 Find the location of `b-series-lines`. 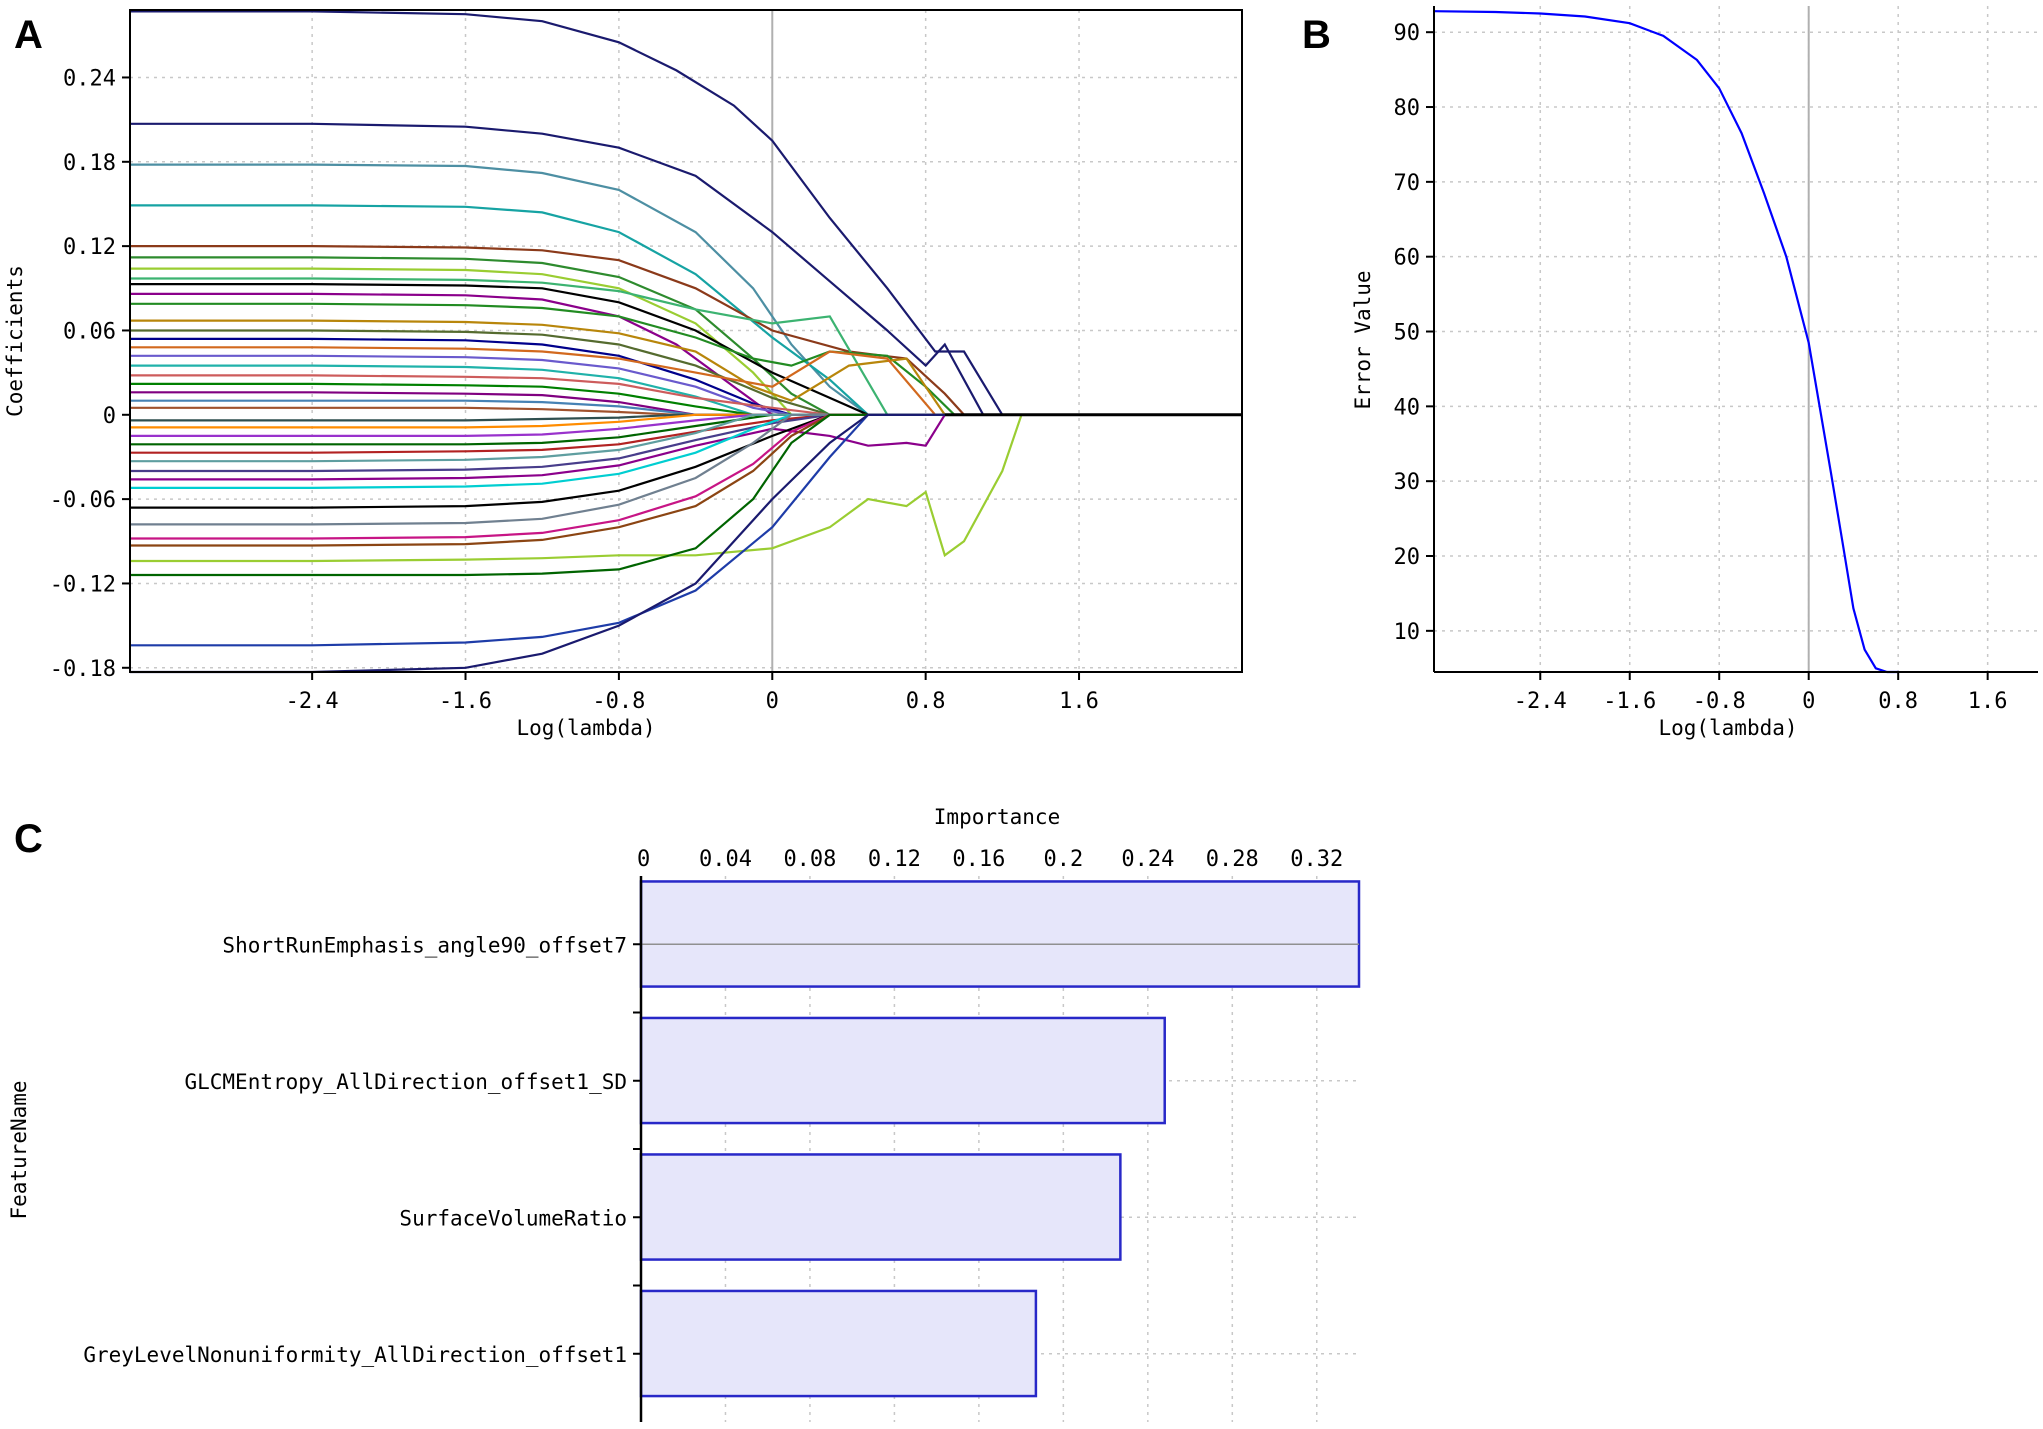

b-series-lines is located at coordinates (1666, 342).